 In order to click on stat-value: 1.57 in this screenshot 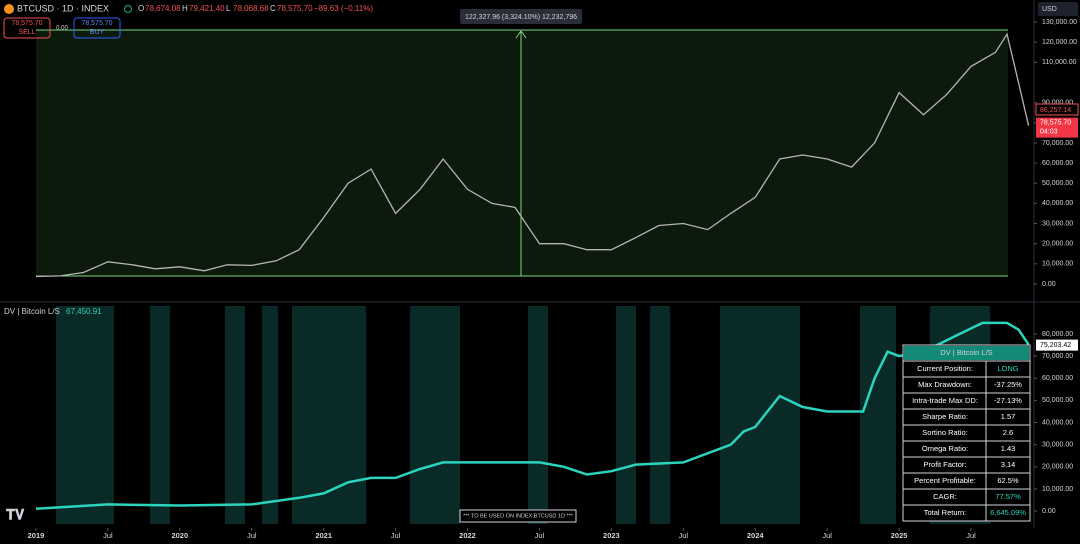, I will do `click(1008, 416)`.